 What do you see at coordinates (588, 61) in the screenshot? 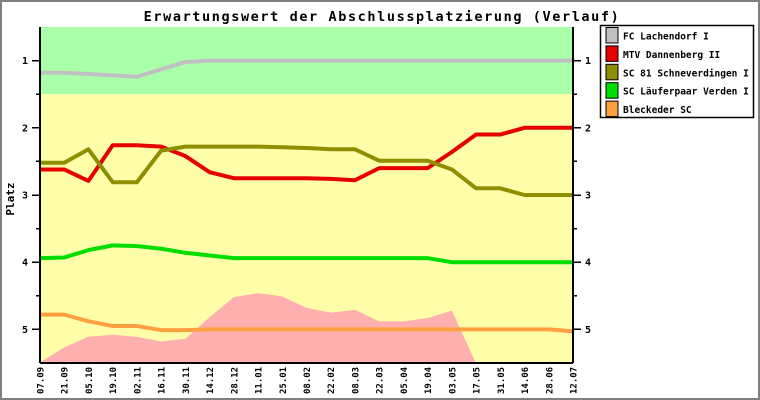
I see `y-tick-label-right: 1` at bounding box center [588, 61].